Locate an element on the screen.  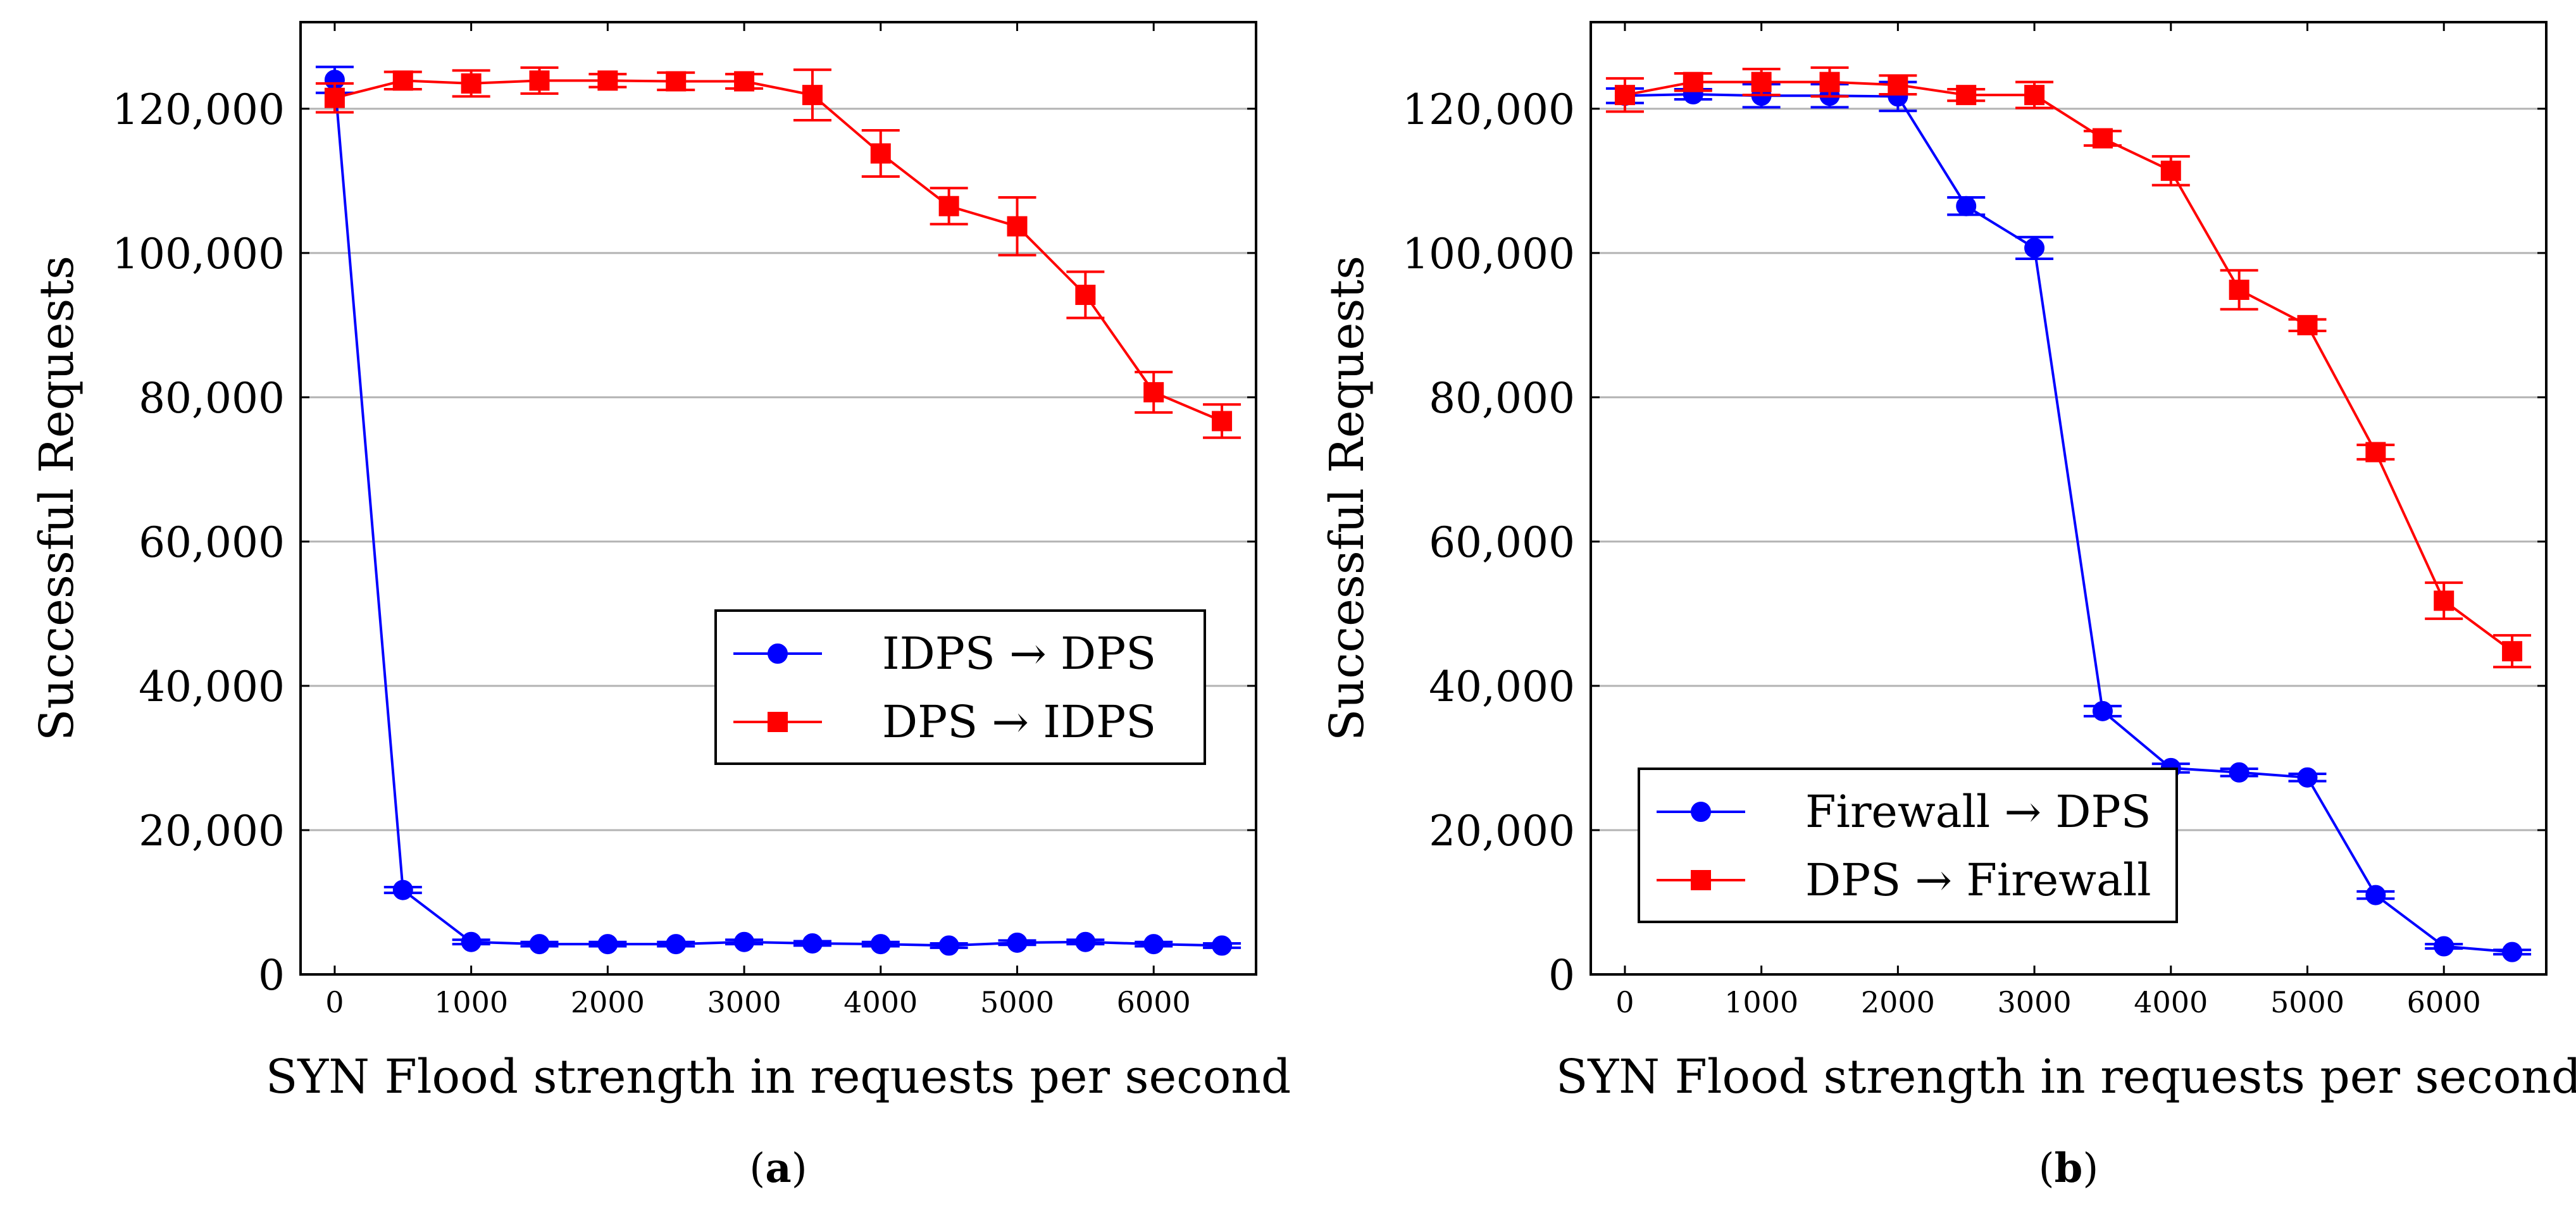
y-tick-label: 20,000 is located at coordinates (212, 831).